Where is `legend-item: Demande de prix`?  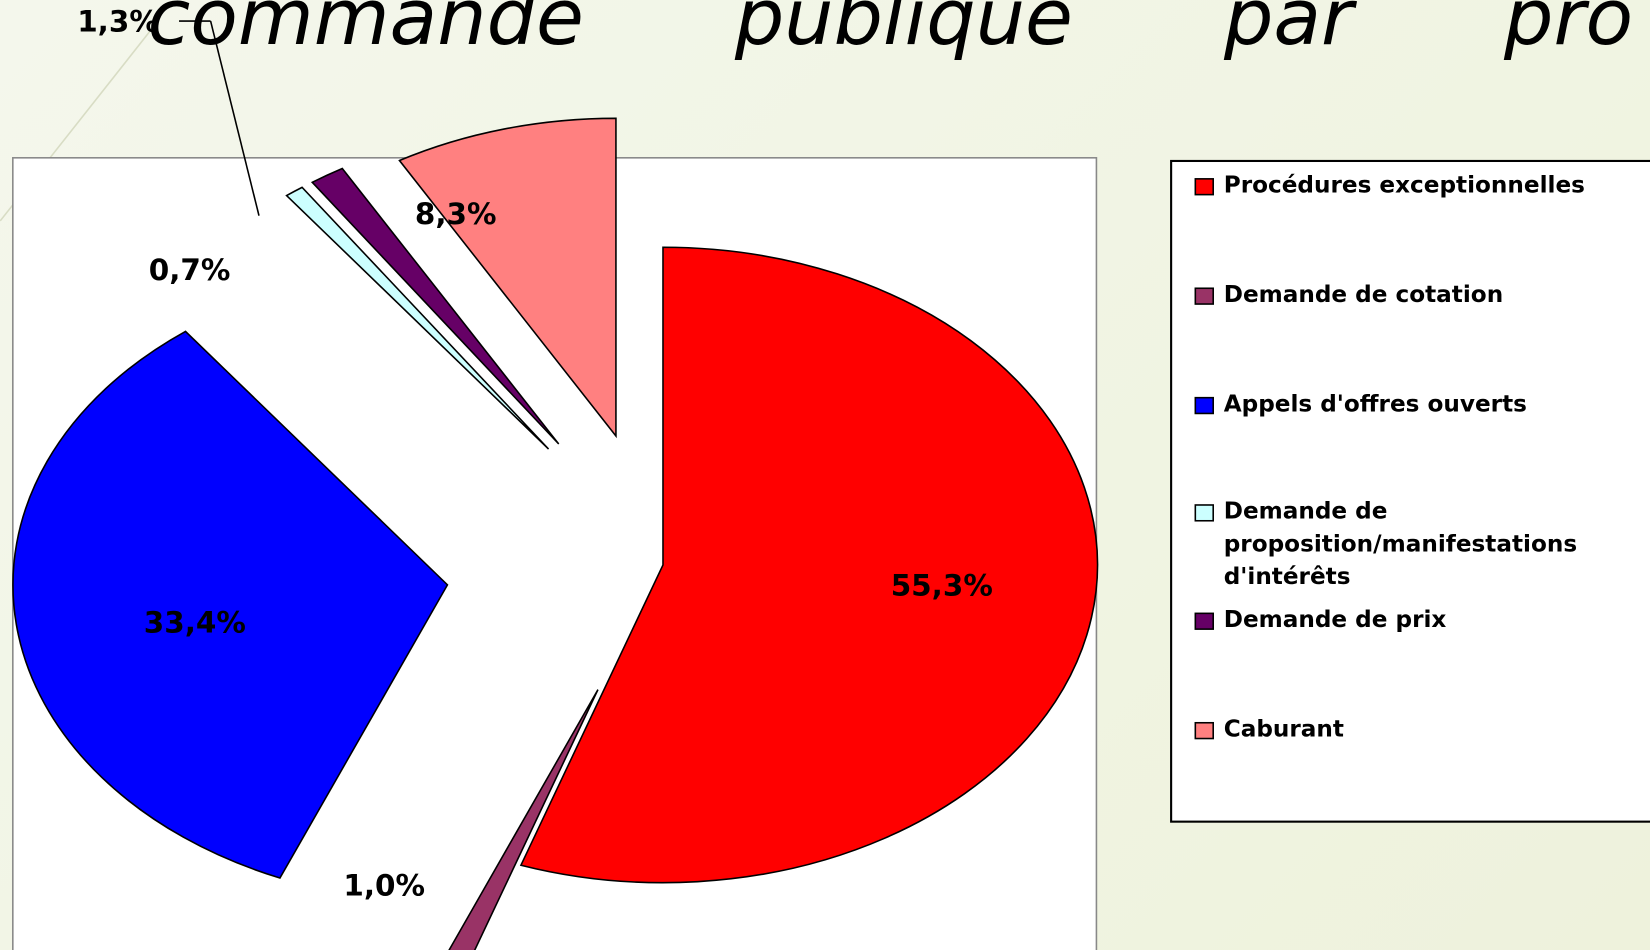
legend-item: Demande de prix is located at coordinates (1335, 620).